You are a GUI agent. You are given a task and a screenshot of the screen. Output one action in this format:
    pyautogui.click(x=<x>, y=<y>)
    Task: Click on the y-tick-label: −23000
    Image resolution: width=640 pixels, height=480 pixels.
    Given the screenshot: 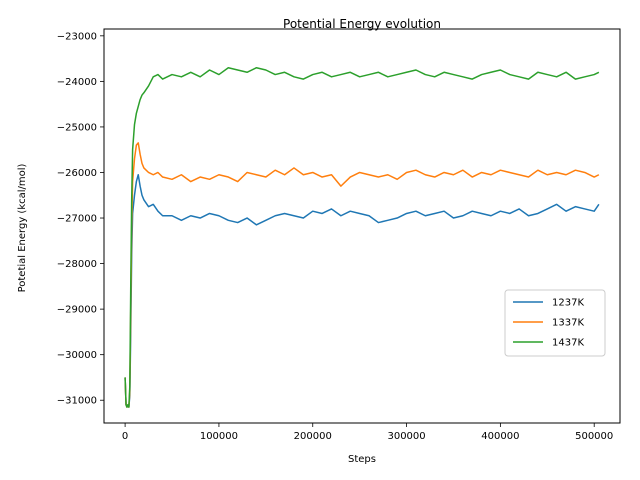 What is the action you would take?
    pyautogui.click(x=77, y=36)
    